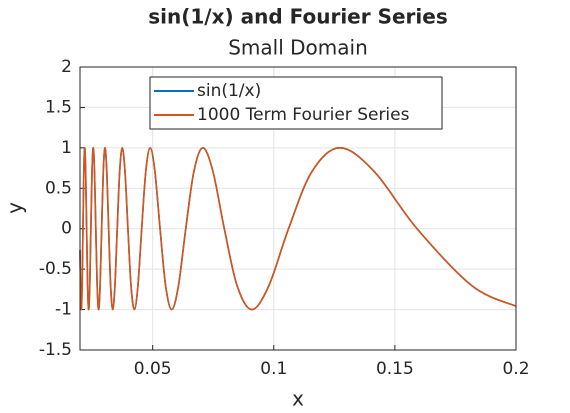 This screenshot has height=413, width=570. What do you see at coordinates (273, 369) in the screenshot?
I see `x-tick-label: 0.1` at bounding box center [273, 369].